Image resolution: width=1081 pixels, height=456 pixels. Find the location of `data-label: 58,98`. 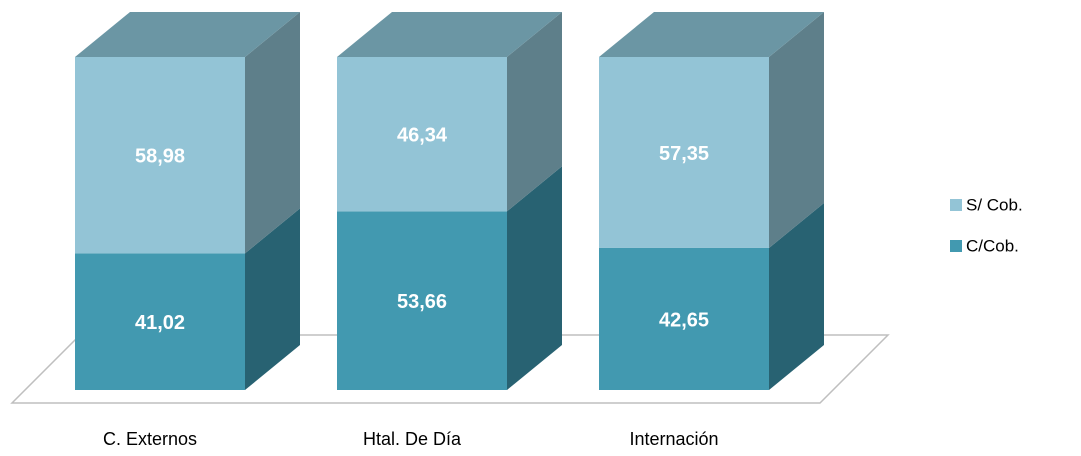

data-label: 58,98 is located at coordinates (160, 156).